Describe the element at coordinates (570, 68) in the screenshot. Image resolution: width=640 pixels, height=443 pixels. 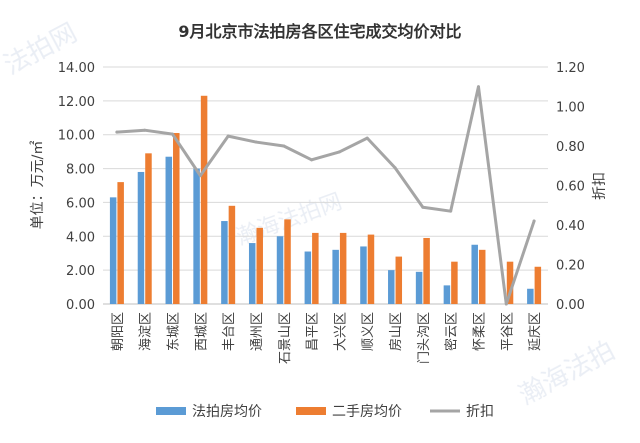
I see `y2-tick-label: 1.20` at that location.